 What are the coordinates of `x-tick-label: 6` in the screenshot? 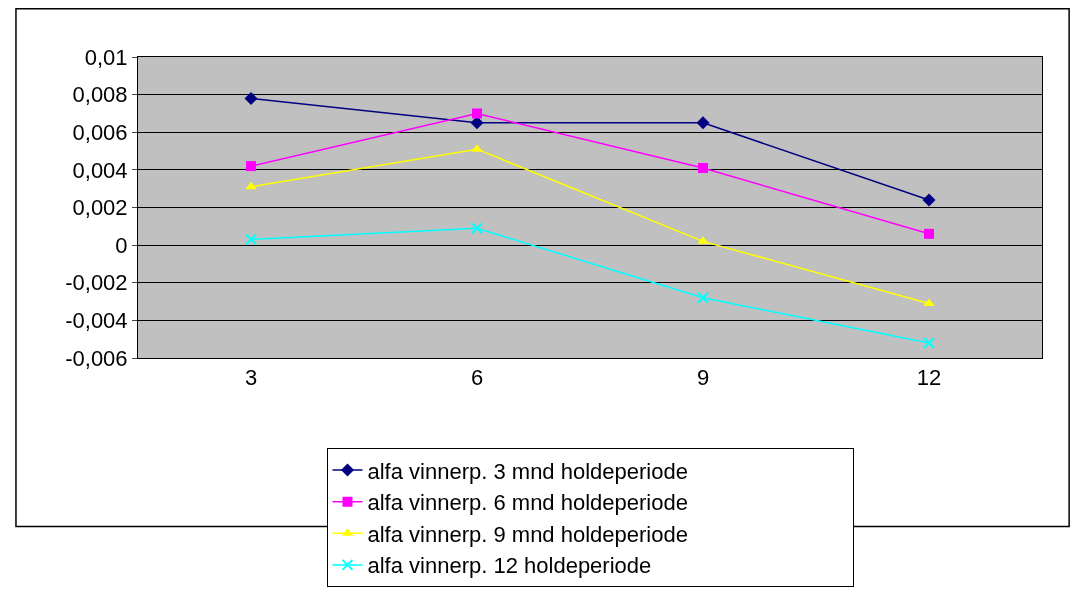 It's located at (477, 378).